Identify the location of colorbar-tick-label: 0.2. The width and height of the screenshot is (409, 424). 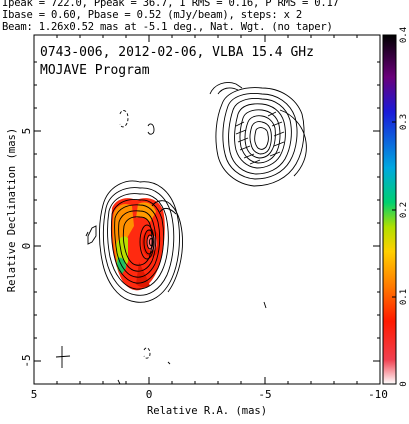
(404, 210).